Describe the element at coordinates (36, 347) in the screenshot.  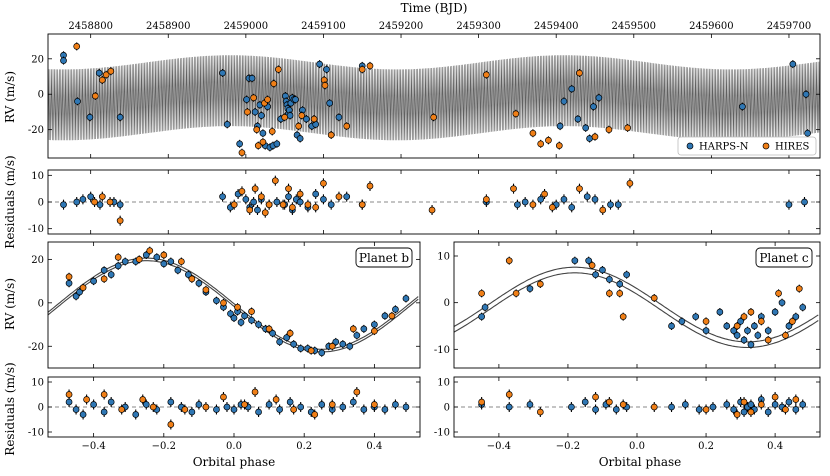
I see `phase-b-rv-ytick-label: -20` at that location.